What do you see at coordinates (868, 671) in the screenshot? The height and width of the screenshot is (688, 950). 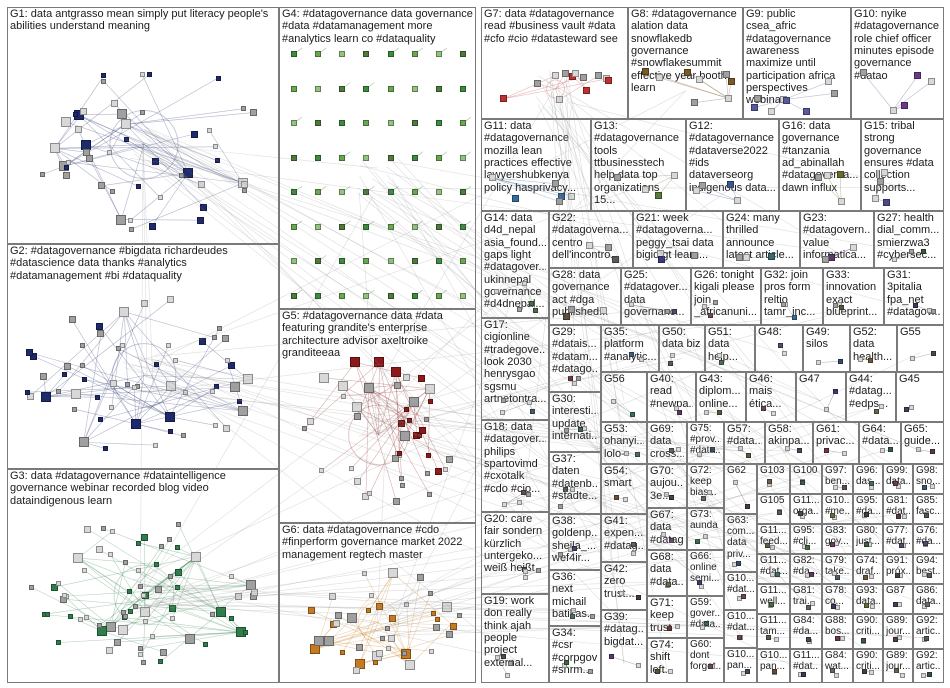 I see `cluster-edges-g90b` at bounding box center [868, 671].